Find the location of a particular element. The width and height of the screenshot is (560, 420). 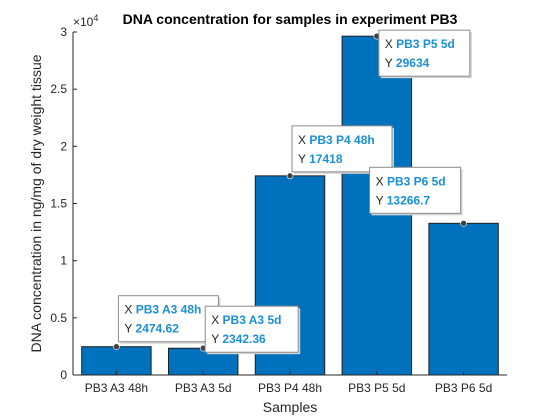

datatip-y-value: 13266.7 is located at coordinates (409, 200).